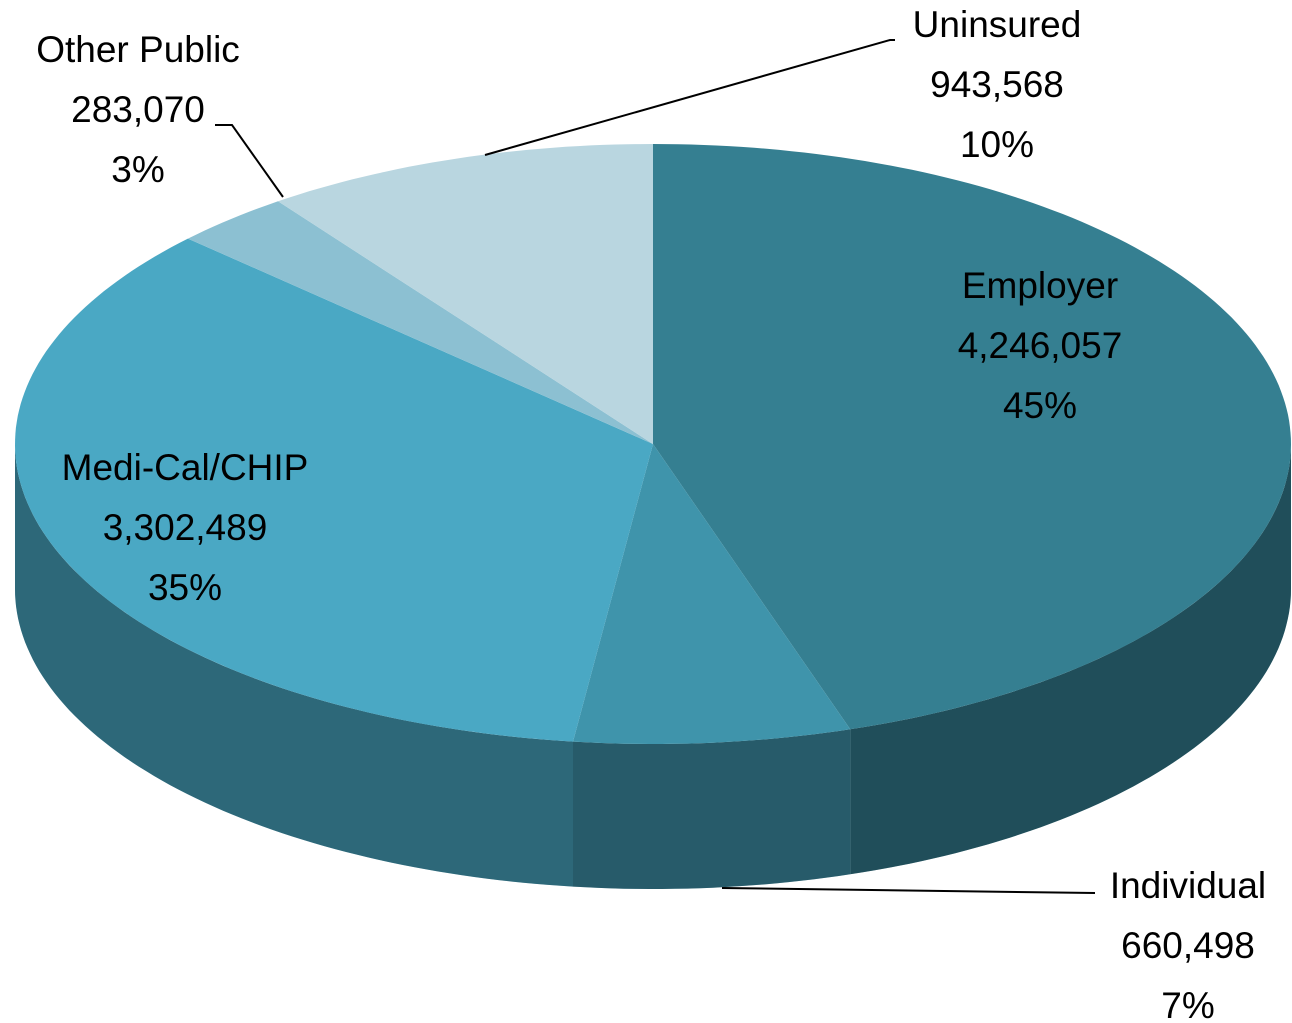 The image size is (1292, 1023). I want to click on value-label: 4,246,057, so click(1040, 345).